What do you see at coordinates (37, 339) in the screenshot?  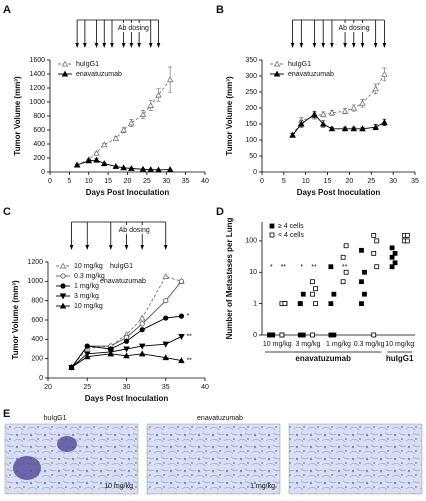 I see `y-tick-label: 400` at bounding box center [37, 339].